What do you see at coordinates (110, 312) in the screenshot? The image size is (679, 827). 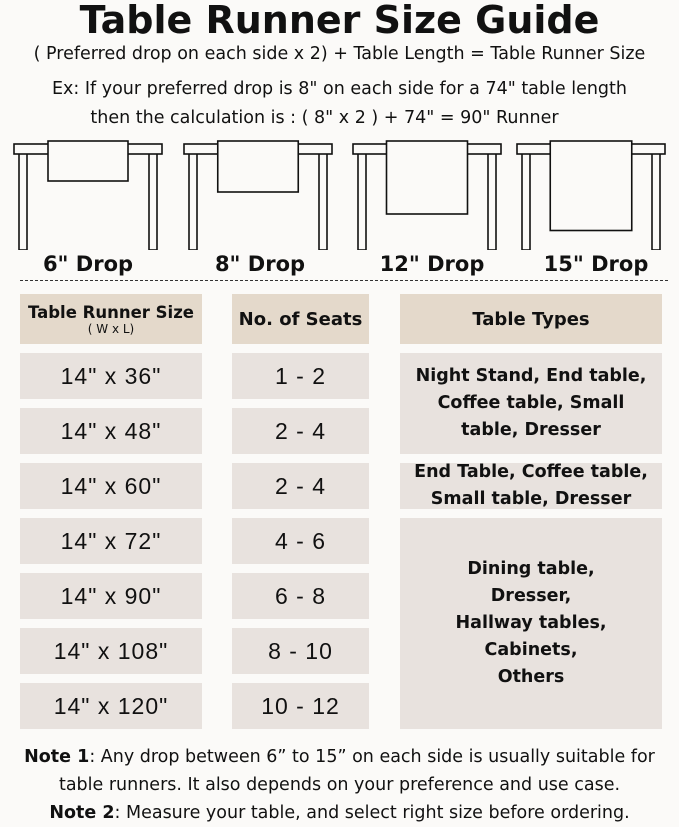 I see `header-size-label: Table Runner Size` at bounding box center [110, 312].